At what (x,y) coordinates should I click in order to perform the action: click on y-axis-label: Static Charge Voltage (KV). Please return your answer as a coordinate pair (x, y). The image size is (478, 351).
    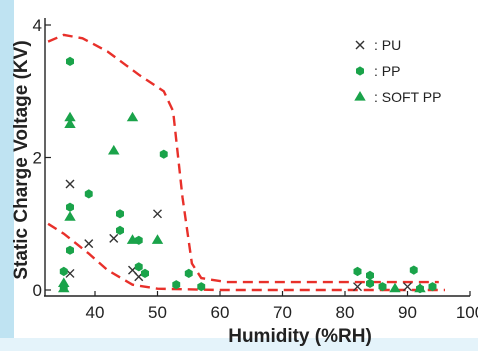
    Looking at the image, I should click on (21, 159).